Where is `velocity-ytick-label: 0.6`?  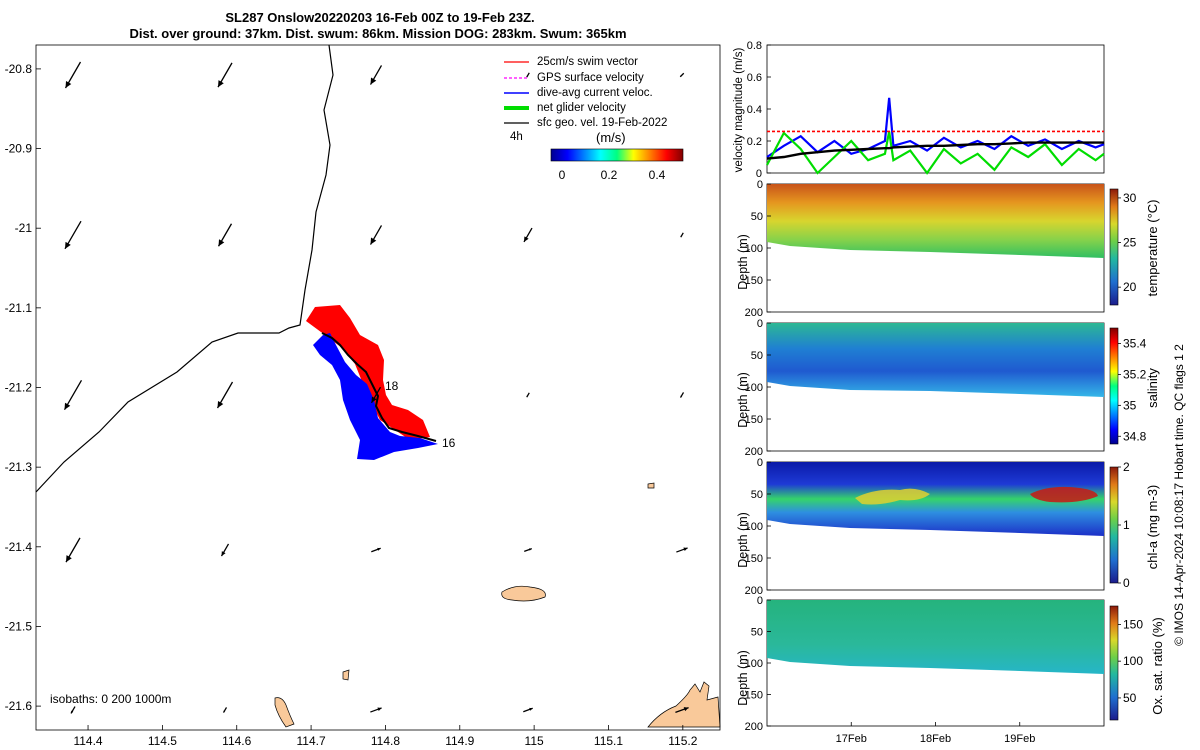
velocity-ytick-label: 0.6 is located at coordinates (754, 78).